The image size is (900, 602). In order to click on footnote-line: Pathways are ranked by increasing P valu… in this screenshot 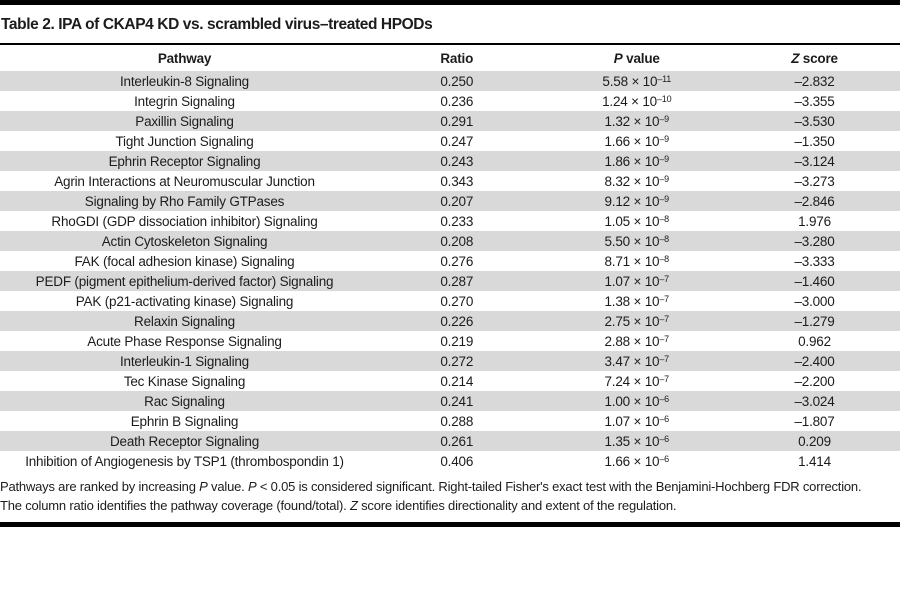, I will do `click(431, 486)`.